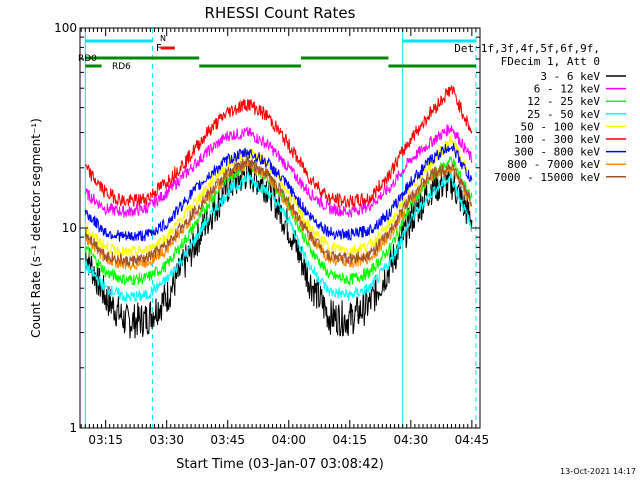  Describe the element at coordinates (163, 38) in the screenshot. I see `top-bar-label: N` at that location.